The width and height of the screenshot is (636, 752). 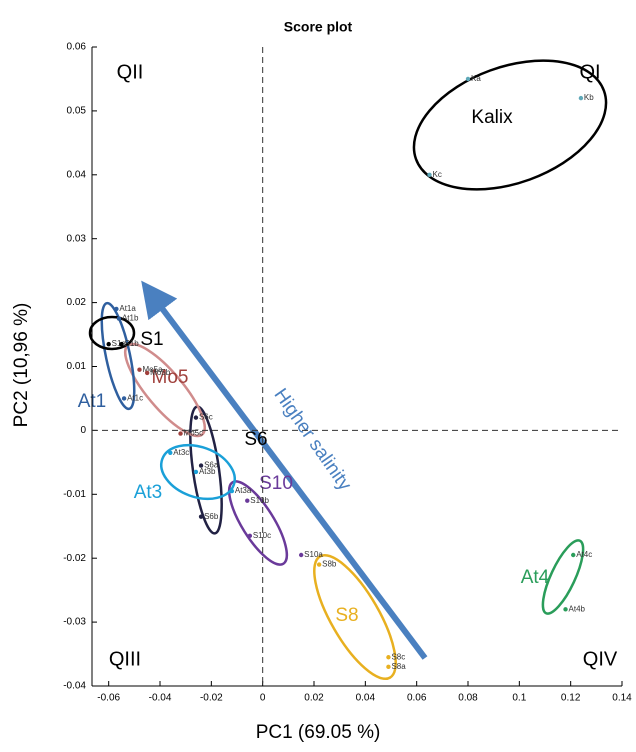 What do you see at coordinates (170, 377) in the screenshot?
I see `group-label: Mo5` at bounding box center [170, 377].